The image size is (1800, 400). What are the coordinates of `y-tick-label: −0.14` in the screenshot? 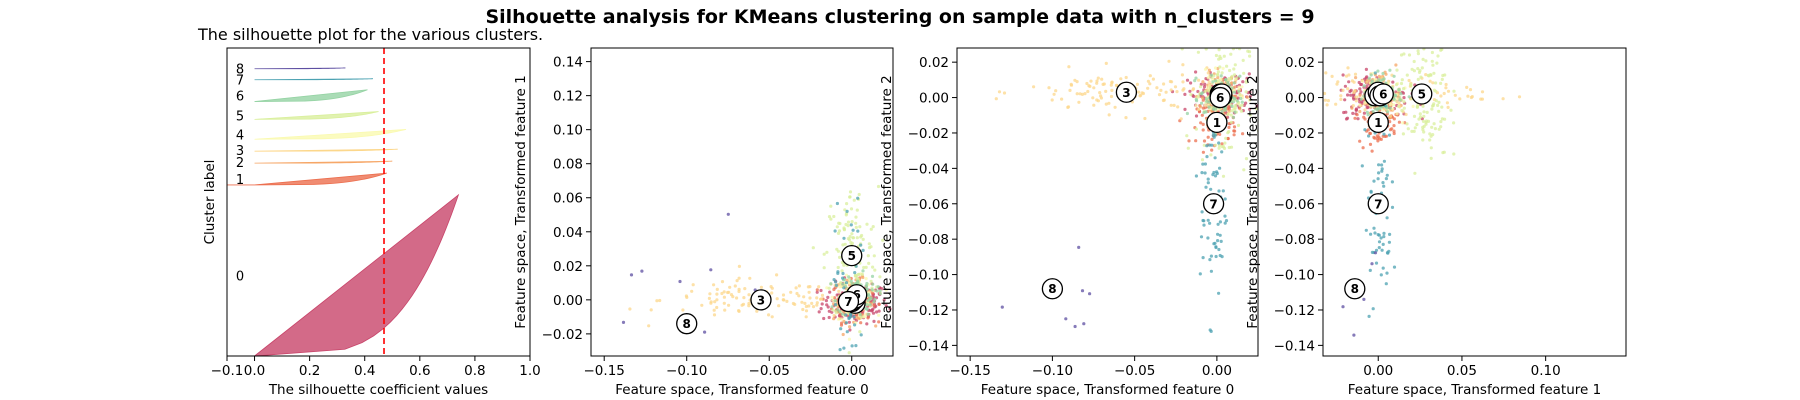 It's located at (928, 346).